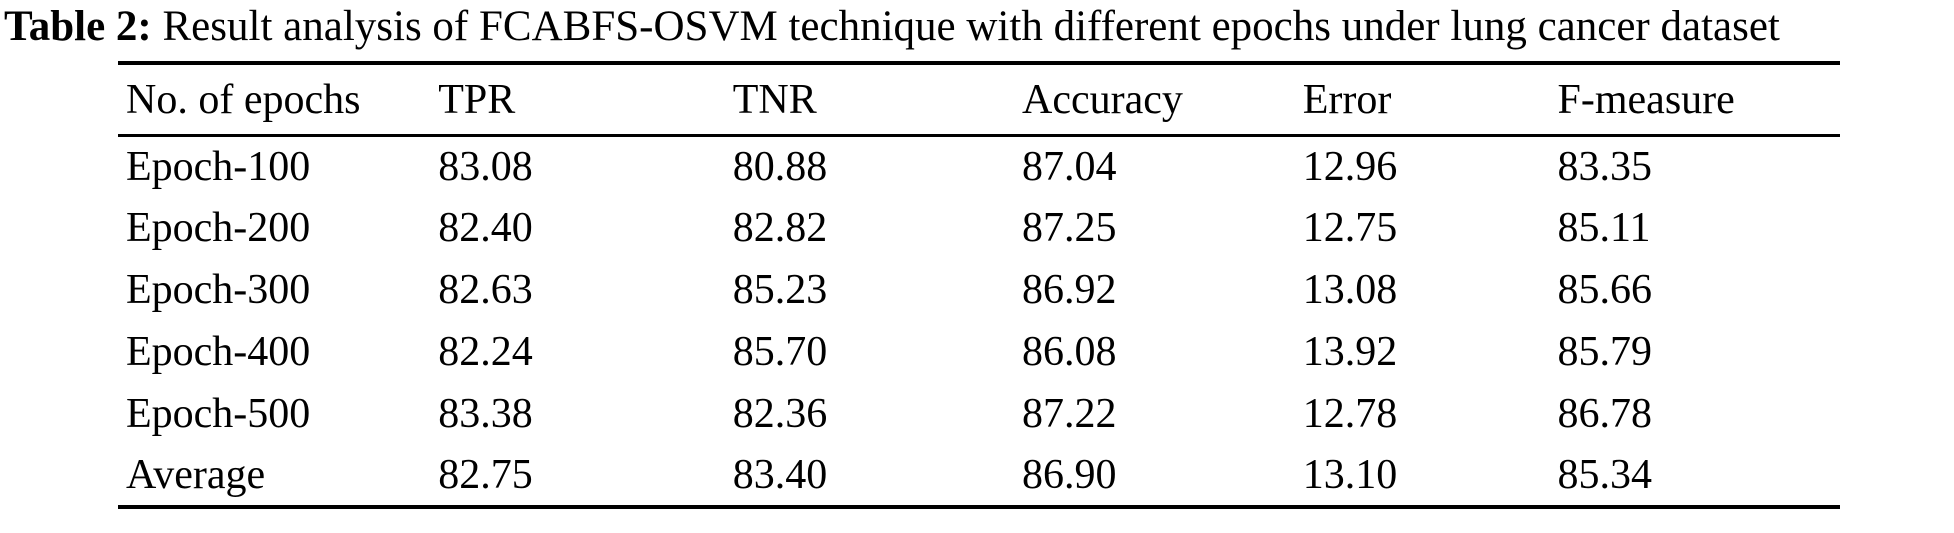 The width and height of the screenshot is (1954, 533). What do you see at coordinates (1646, 99) in the screenshot?
I see `column-header-fmeasure: F-measure` at bounding box center [1646, 99].